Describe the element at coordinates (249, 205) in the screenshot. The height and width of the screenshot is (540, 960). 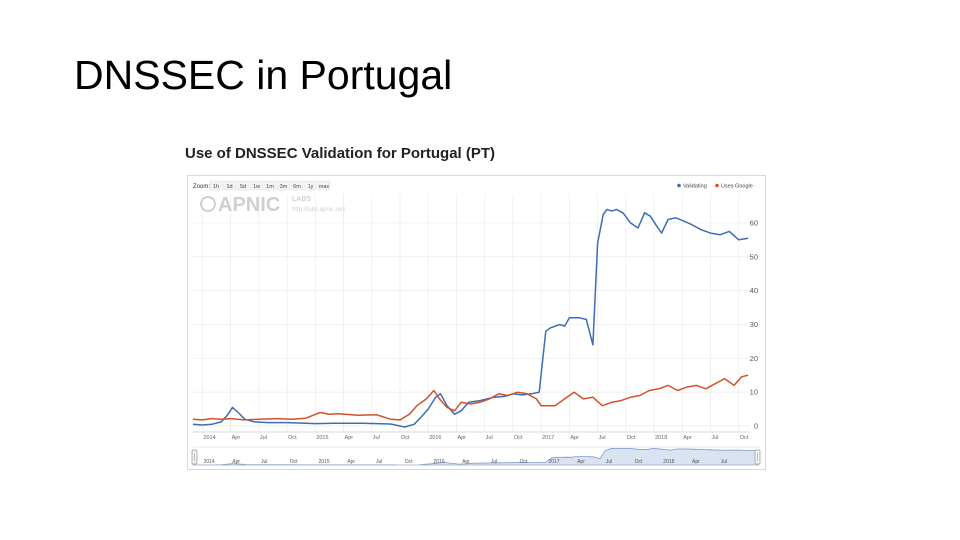
I see `watermark-brand: APNIC` at that location.